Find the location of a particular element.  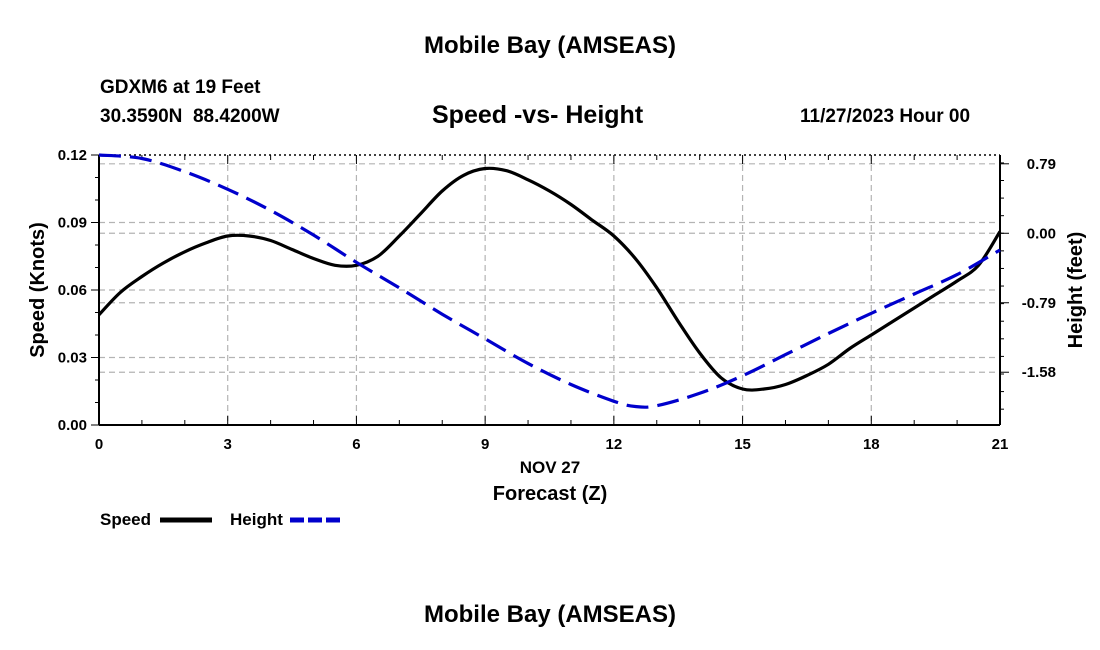

station-coordinates: 30.3590N 88.4200W is located at coordinates (190, 116).